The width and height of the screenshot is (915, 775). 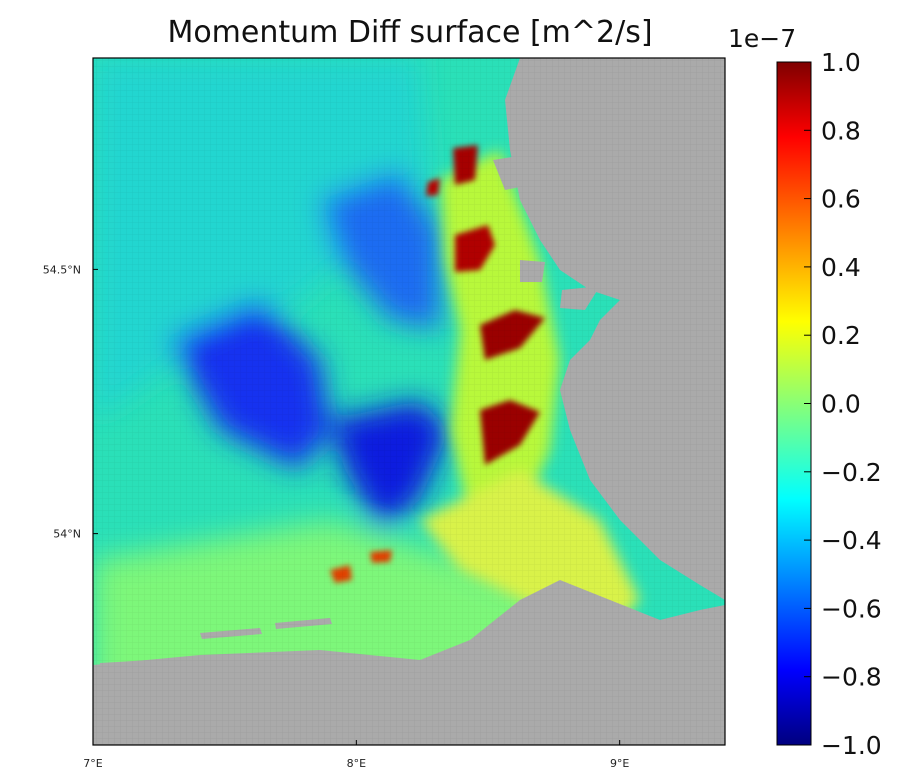 What do you see at coordinates (851, 608) in the screenshot?
I see `colorbar-tick-label: −0.6` at bounding box center [851, 608].